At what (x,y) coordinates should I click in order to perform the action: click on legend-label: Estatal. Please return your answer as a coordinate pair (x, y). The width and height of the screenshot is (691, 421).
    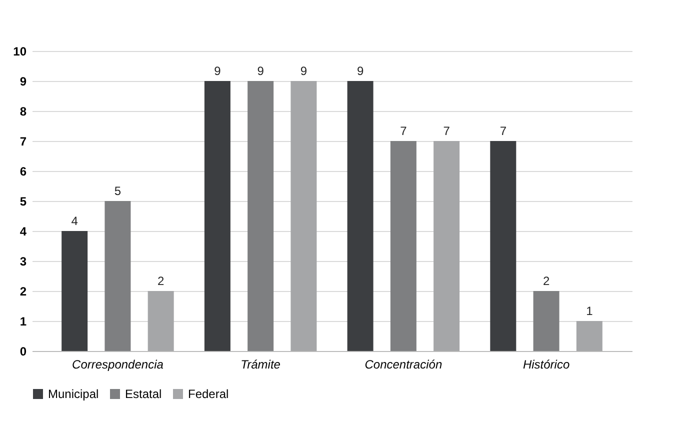
    Looking at the image, I should click on (143, 394).